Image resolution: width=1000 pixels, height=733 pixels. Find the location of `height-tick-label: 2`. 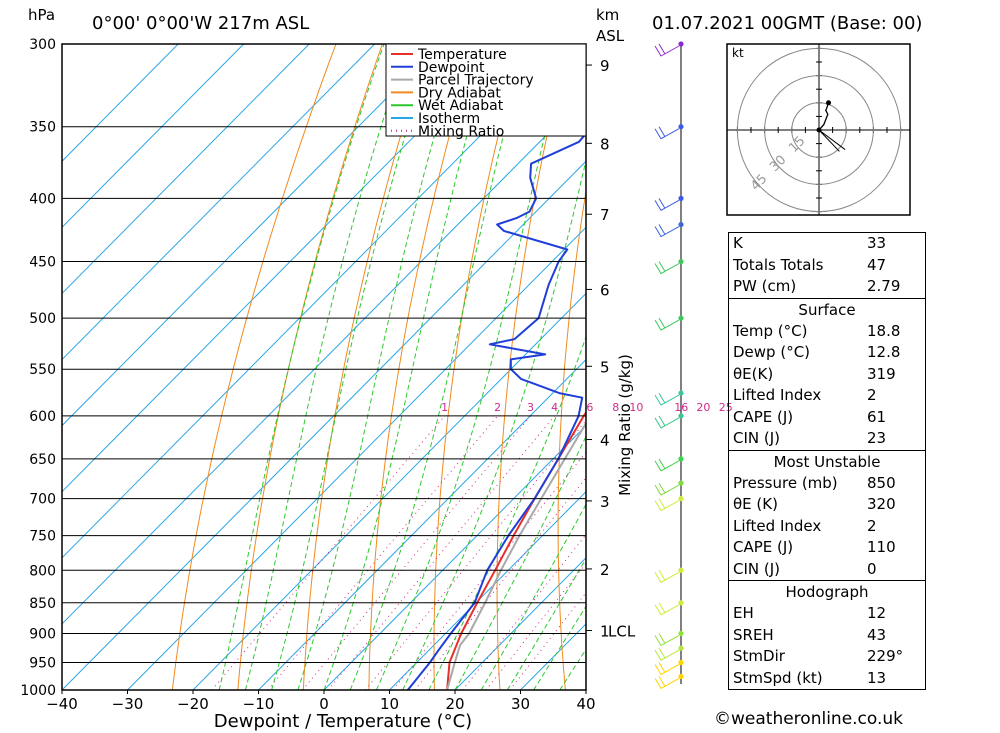

height-tick-label: 2 is located at coordinates (605, 570).